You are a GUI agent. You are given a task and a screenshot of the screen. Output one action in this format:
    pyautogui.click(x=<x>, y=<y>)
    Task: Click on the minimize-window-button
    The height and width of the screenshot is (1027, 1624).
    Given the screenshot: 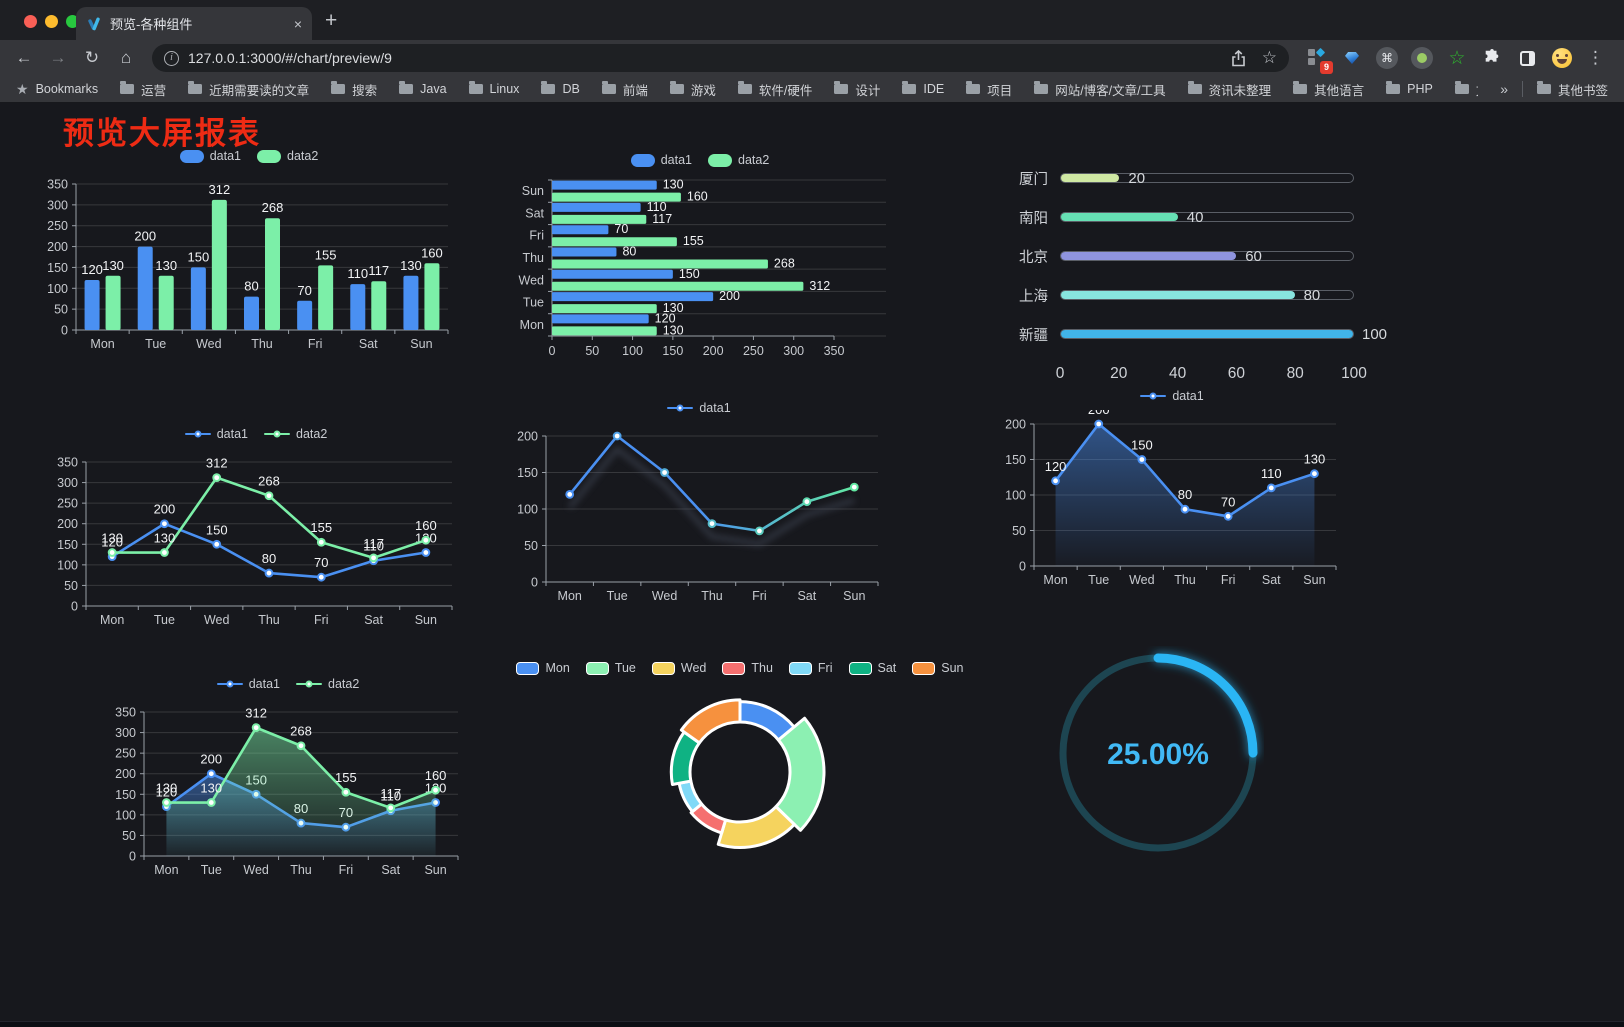 What is the action you would take?
    pyautogui.click(x=51, y=21)
    